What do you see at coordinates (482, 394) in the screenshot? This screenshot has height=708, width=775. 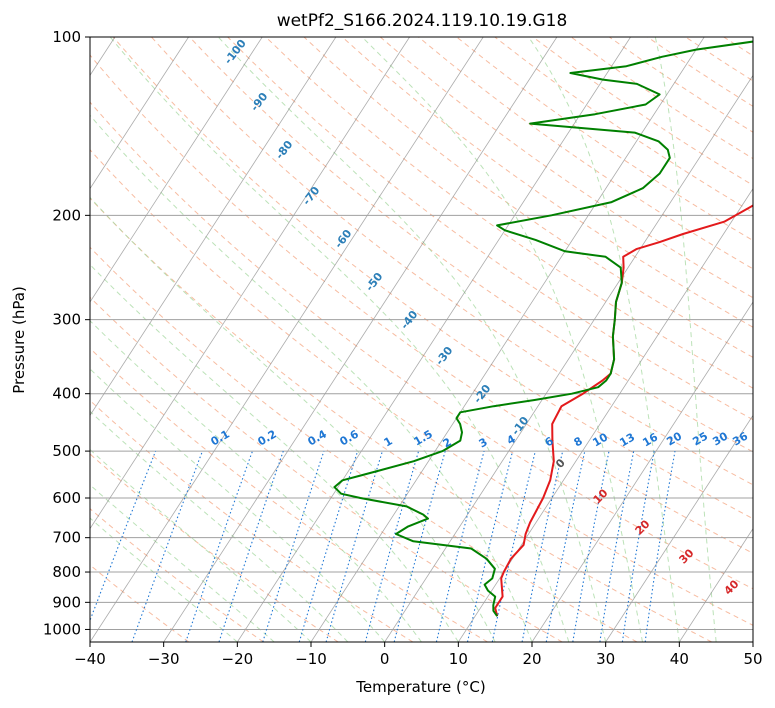 I see `dry-adiabat-label: -20` at bounding box center [482, 394].